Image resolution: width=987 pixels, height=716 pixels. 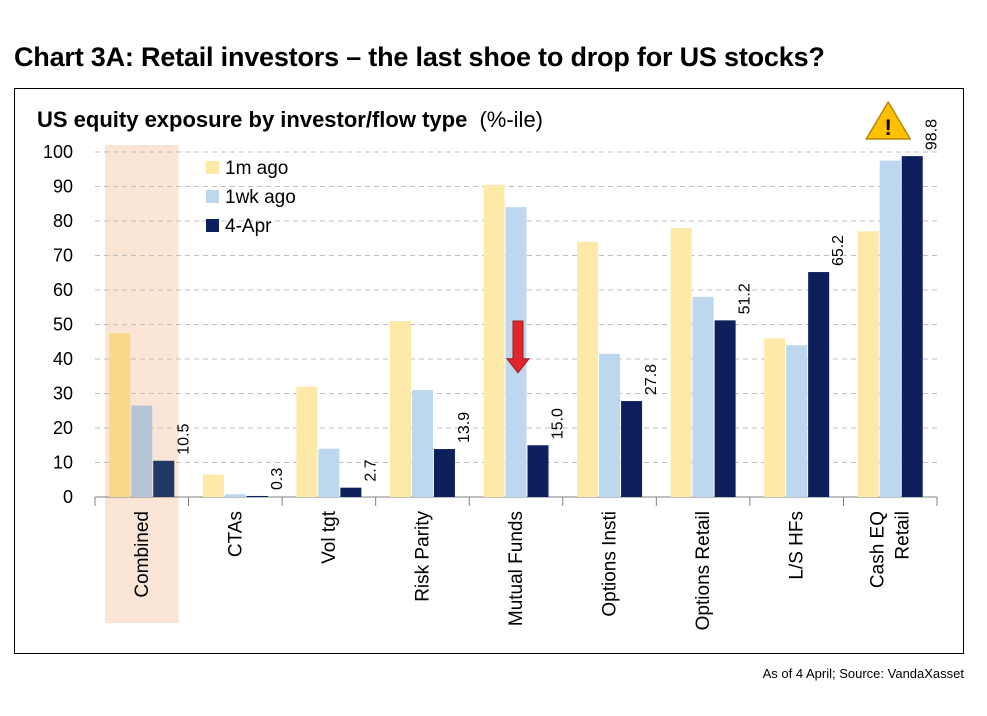 I want to click on legend-label: 4-Apr, so click(x=248, y=226).